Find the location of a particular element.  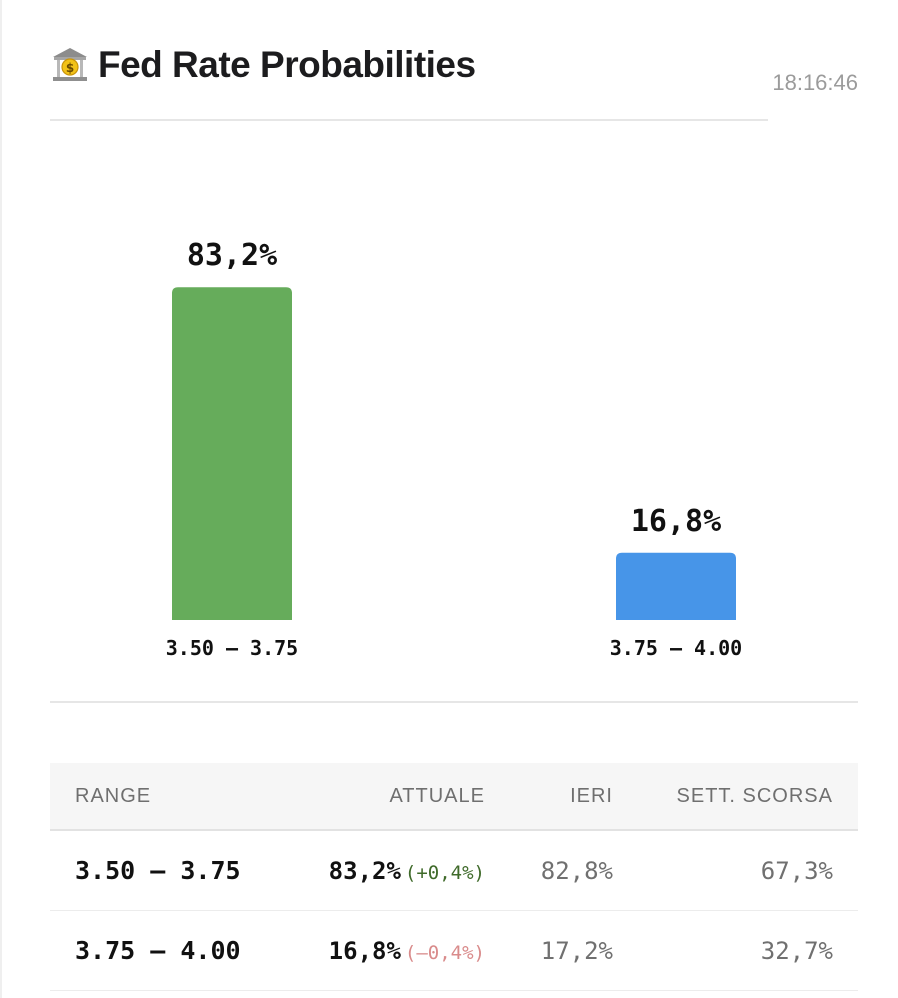

delta-value: (+0,4%) is located at coordinates (444, 872).